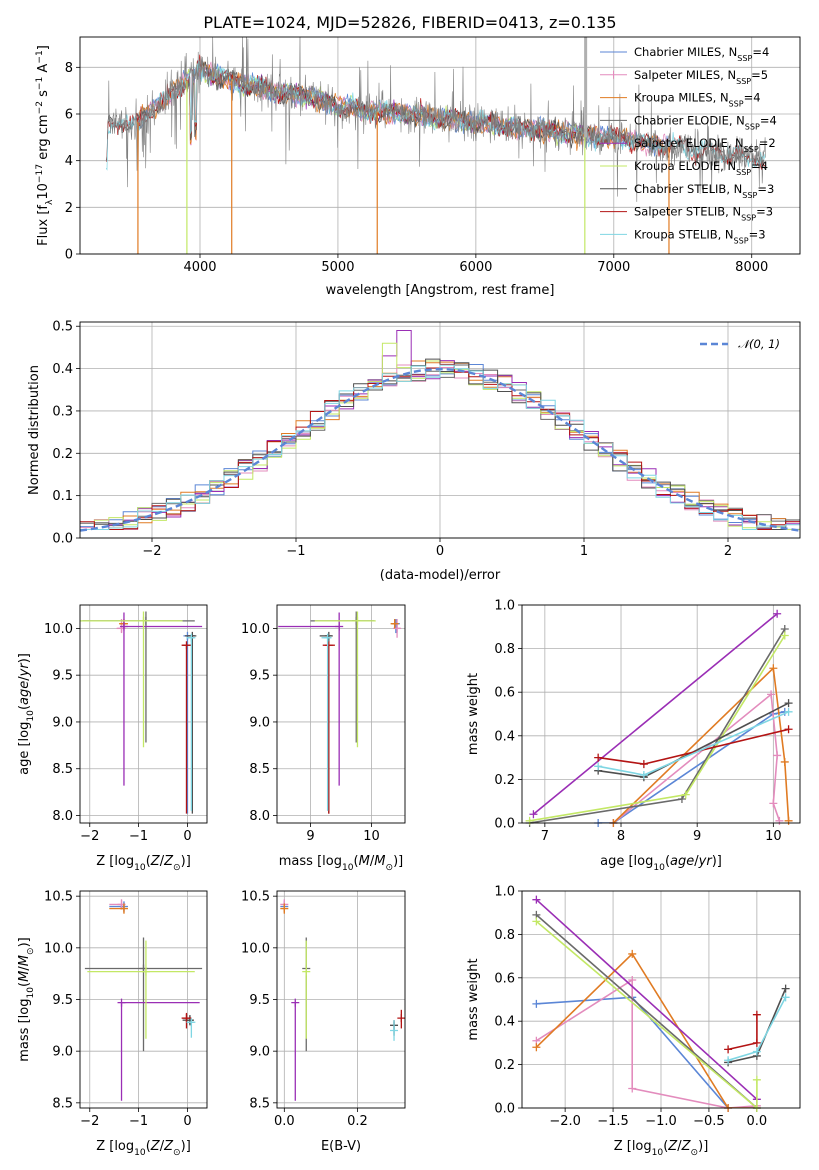 Image resolution: width=819 pixels, height=1170 pixels. Describe the element at coordinates (259, 722) in the screenshot. I see `age_vs_mass-ytick-label: 9.0` at that location.